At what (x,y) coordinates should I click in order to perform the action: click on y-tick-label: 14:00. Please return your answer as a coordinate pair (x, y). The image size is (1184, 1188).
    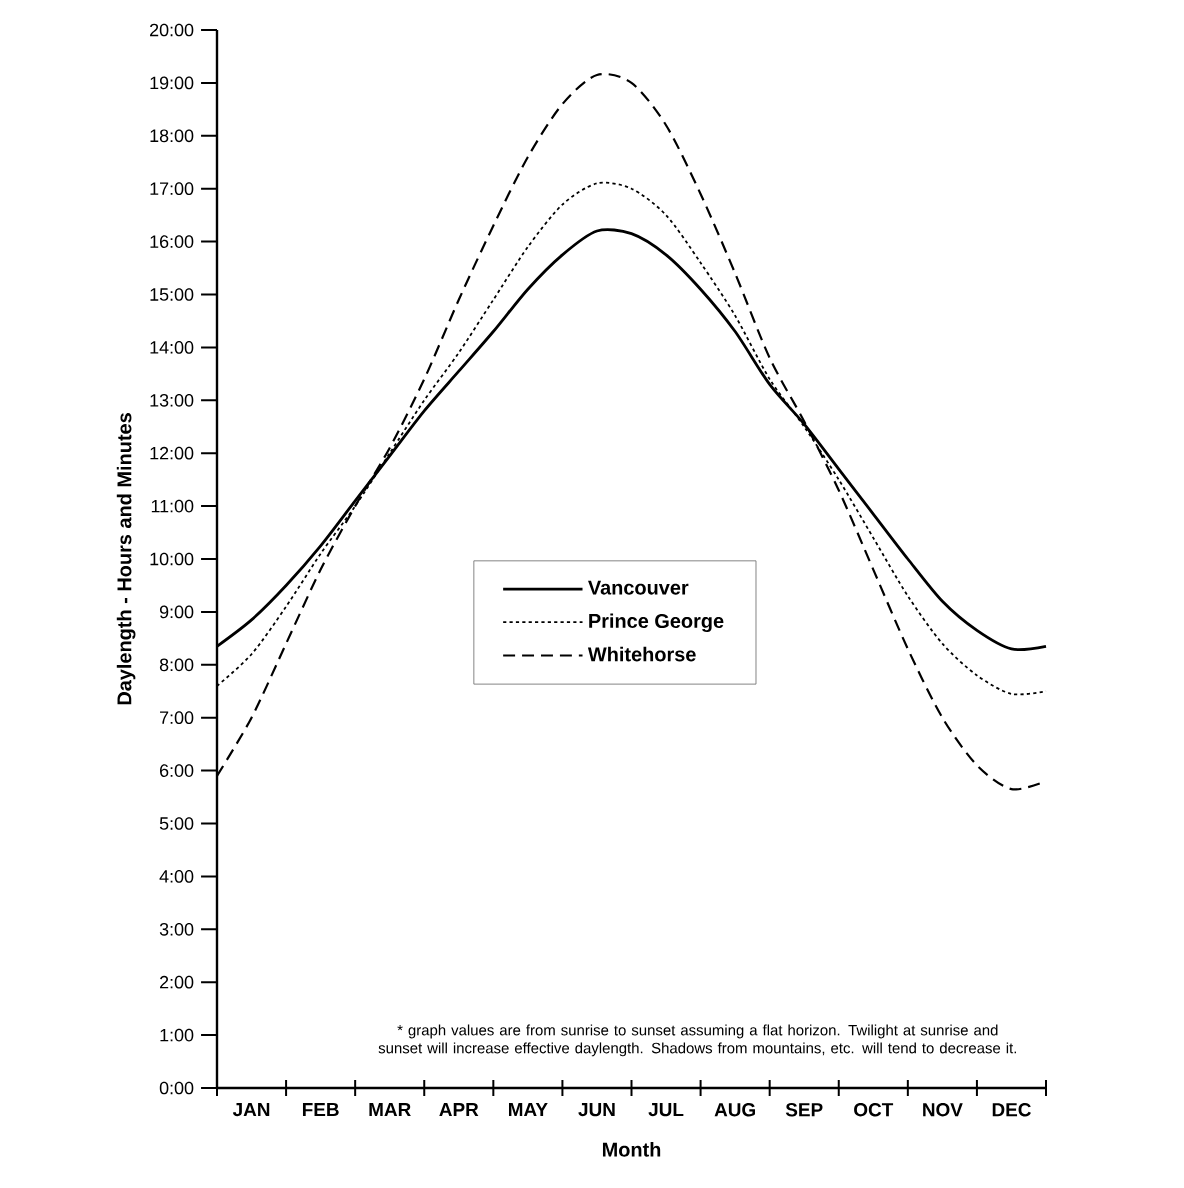
    Looking at the image, I should click on (172, 347).